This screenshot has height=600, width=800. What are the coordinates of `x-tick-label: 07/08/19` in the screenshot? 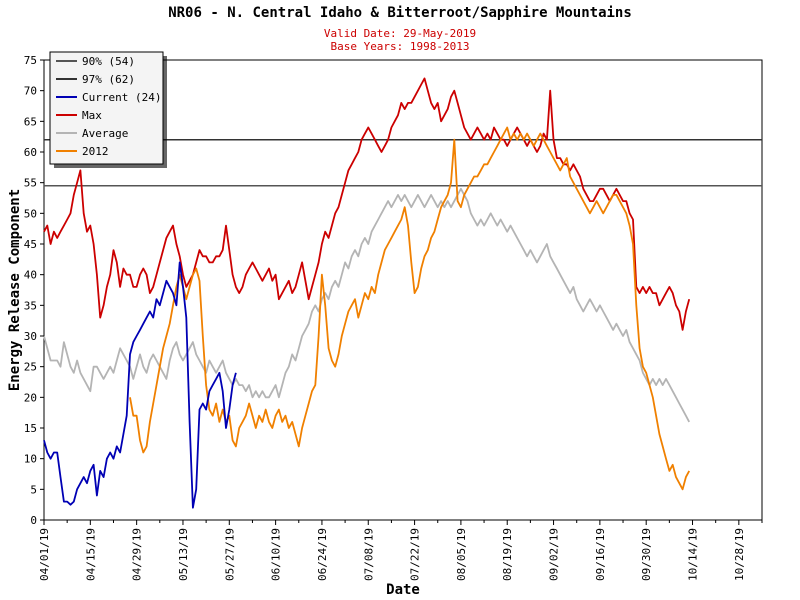 It's located at (368, 554).